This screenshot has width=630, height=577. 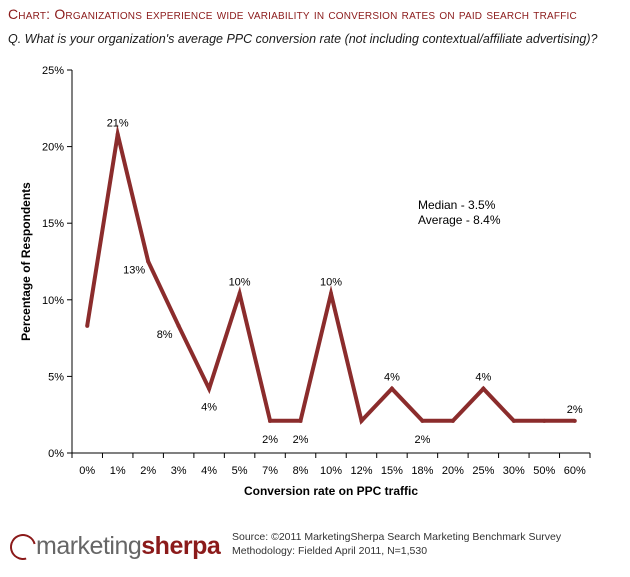 I want to click on x-axis-title: Conversion rate on PPC traffic, so click(x=331, y=491).